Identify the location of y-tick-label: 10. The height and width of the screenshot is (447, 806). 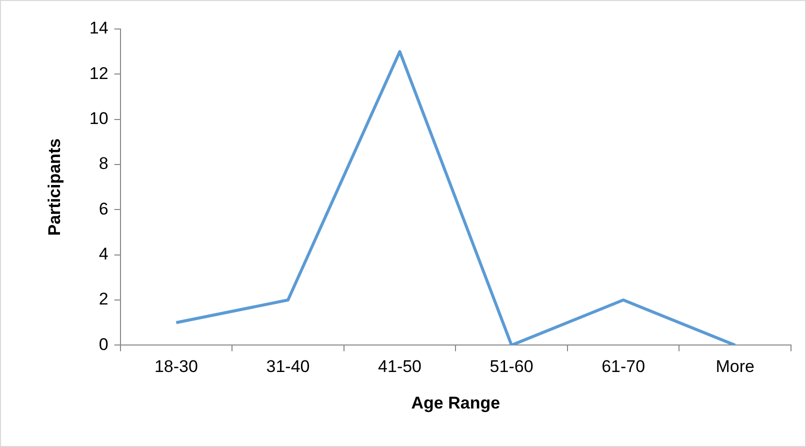
(98, 118).